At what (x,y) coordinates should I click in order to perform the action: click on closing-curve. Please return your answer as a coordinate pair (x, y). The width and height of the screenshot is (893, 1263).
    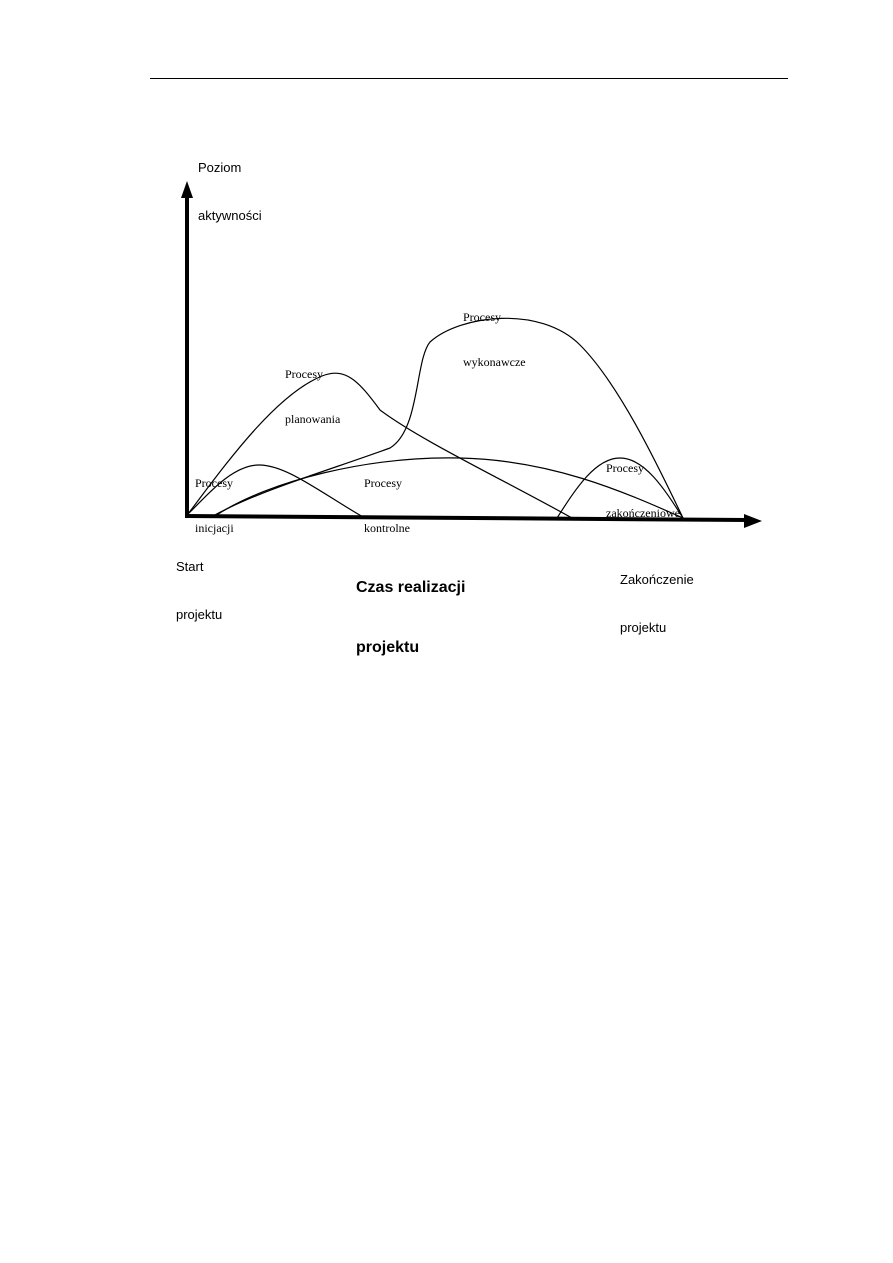
    Looking at the image, I should click on (620, 488).